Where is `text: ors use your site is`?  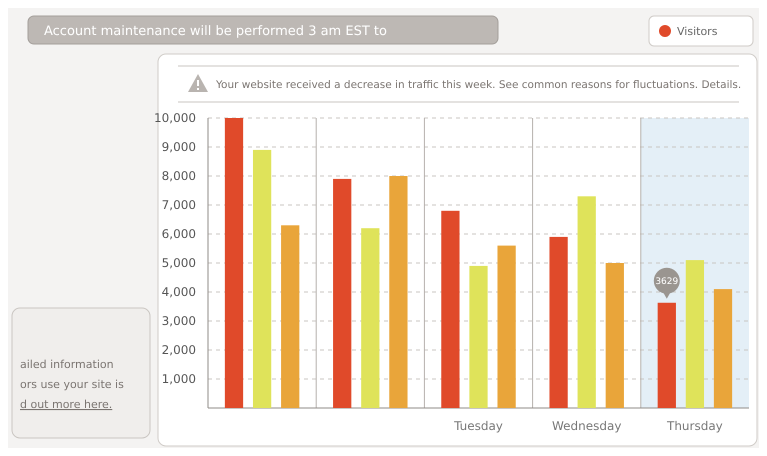
text: ors use your site is is located at coordinates (72, 384).